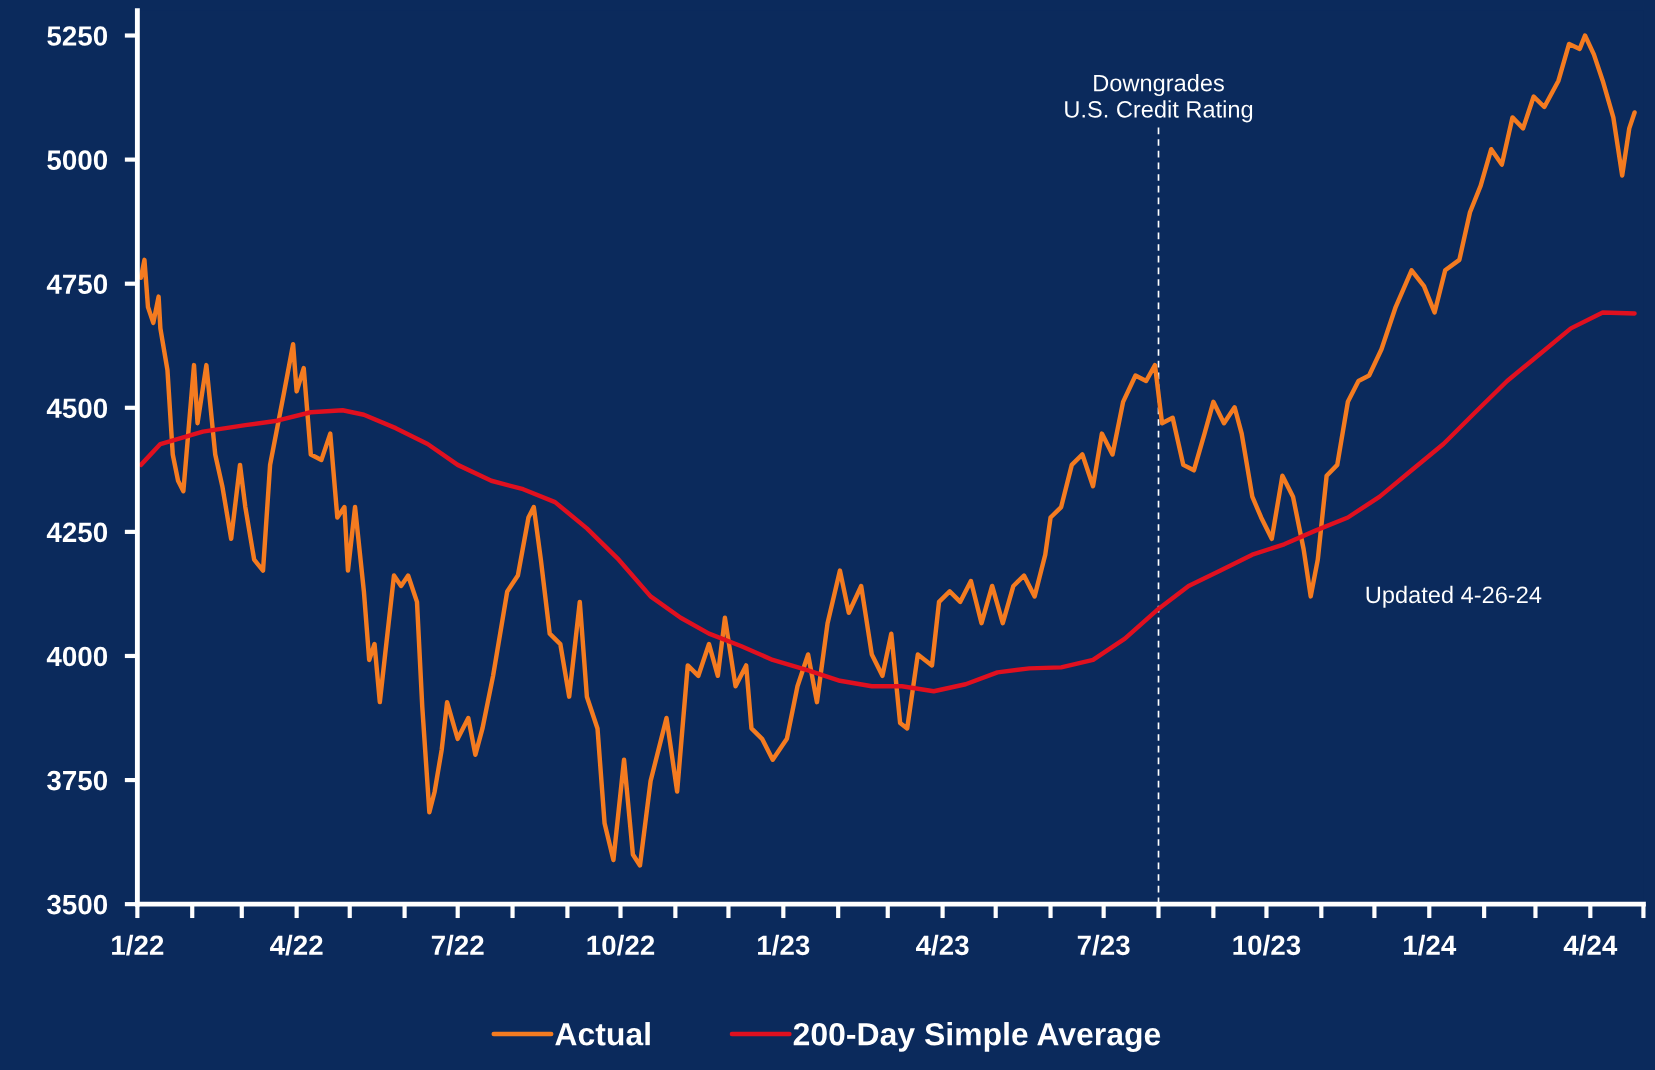 The image size is (1655, 1070). Describe the element at coordinates (977, 1037) in the screenshot. I see `legend-label: 200-Day Simple Average` at that location.